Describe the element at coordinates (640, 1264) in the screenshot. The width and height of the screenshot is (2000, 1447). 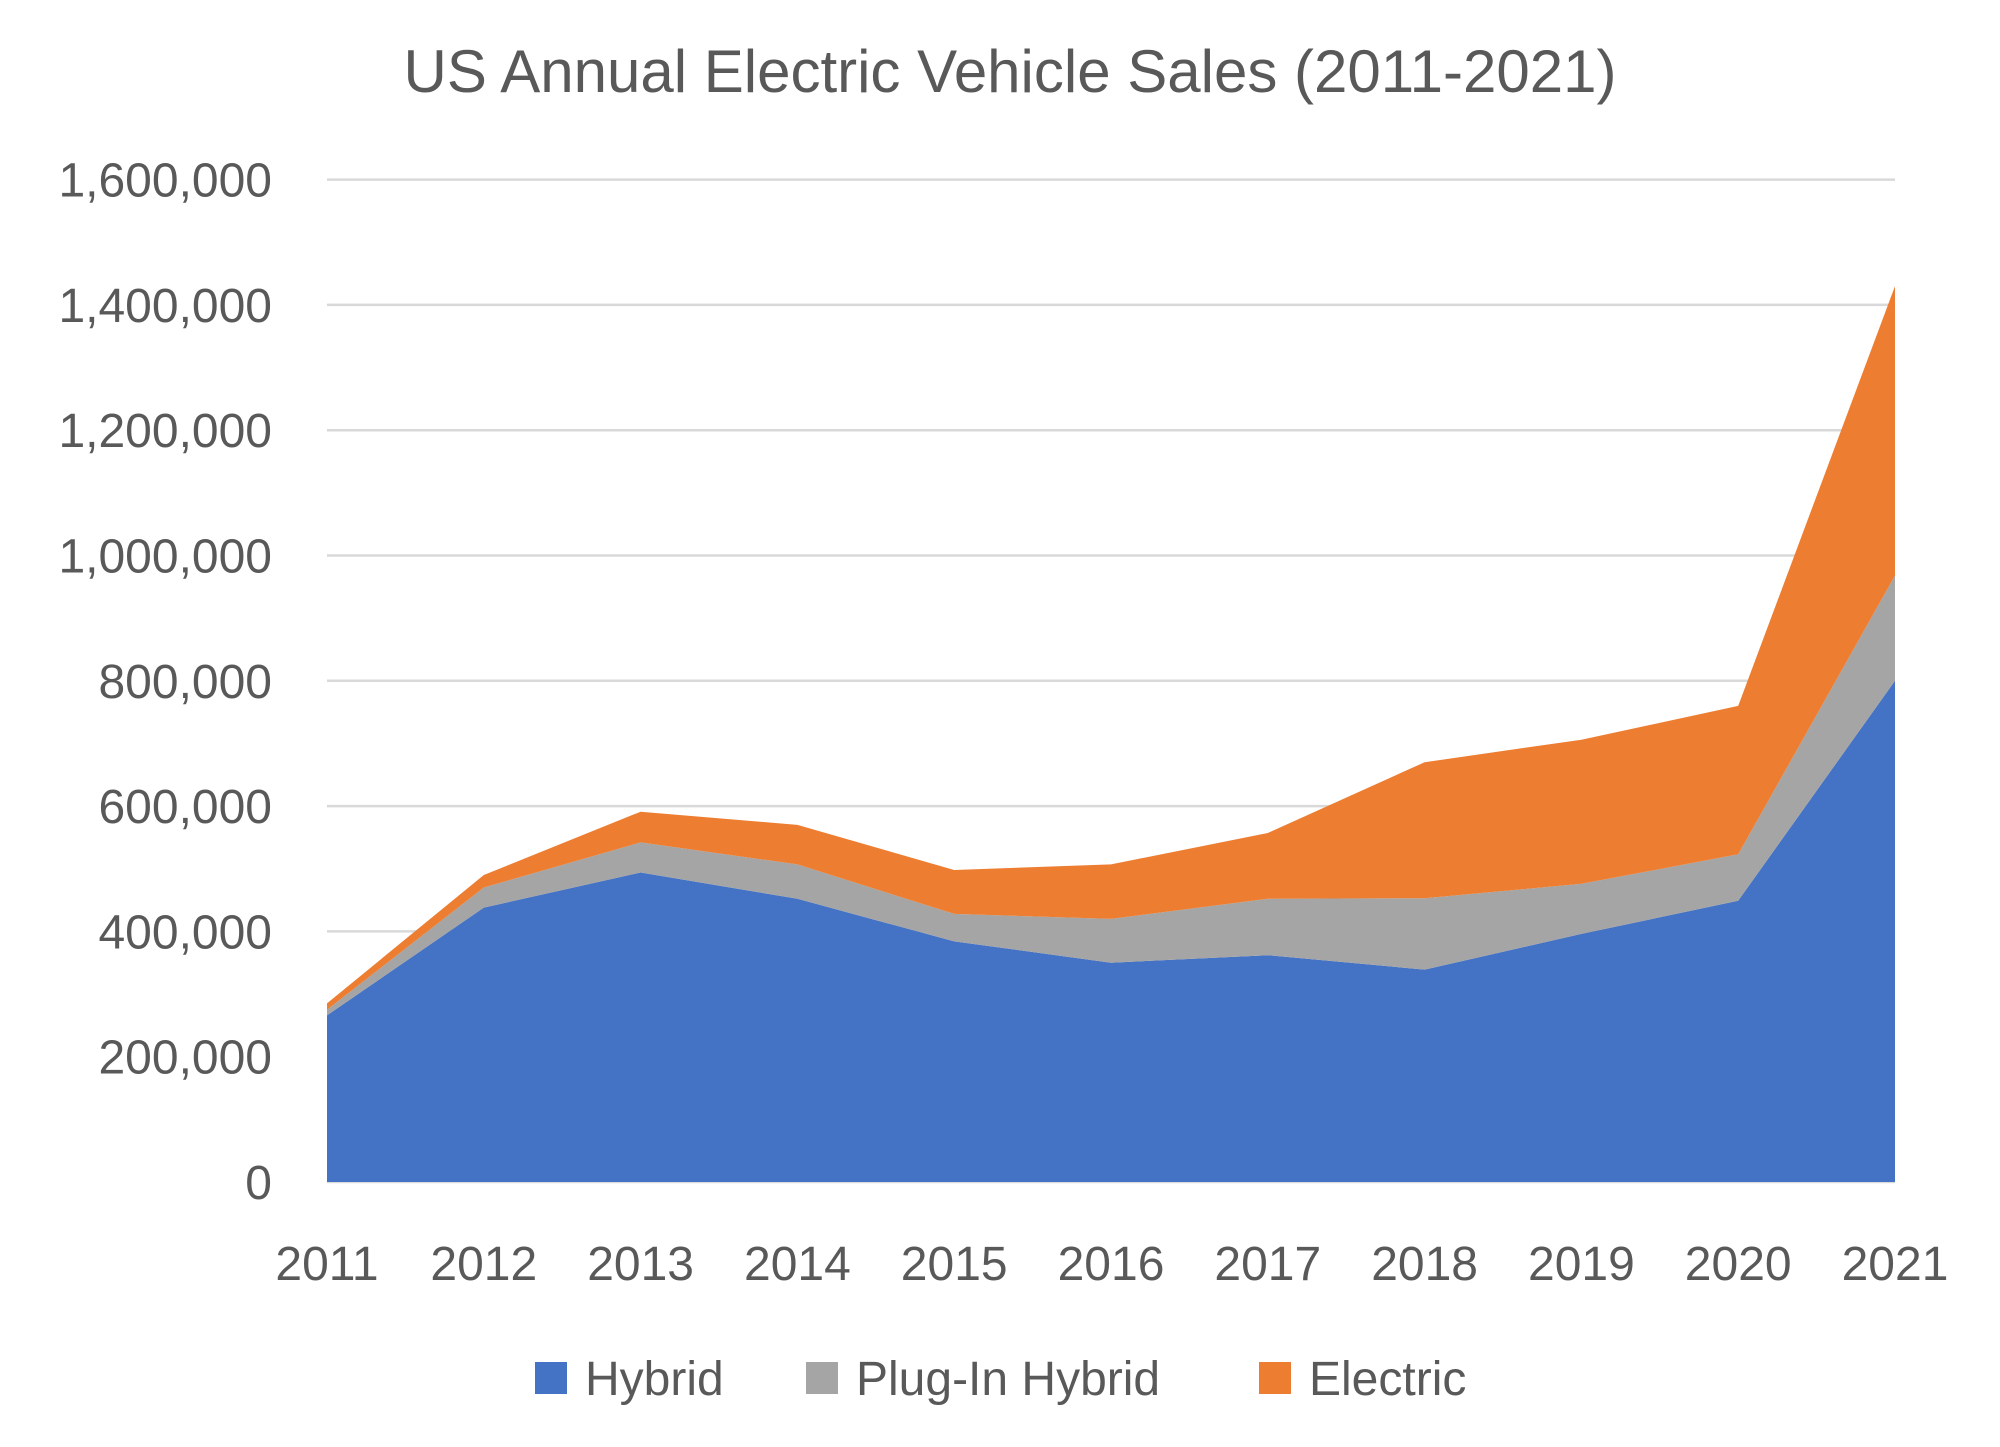
I see `x-tick-label: 2013` at that location.